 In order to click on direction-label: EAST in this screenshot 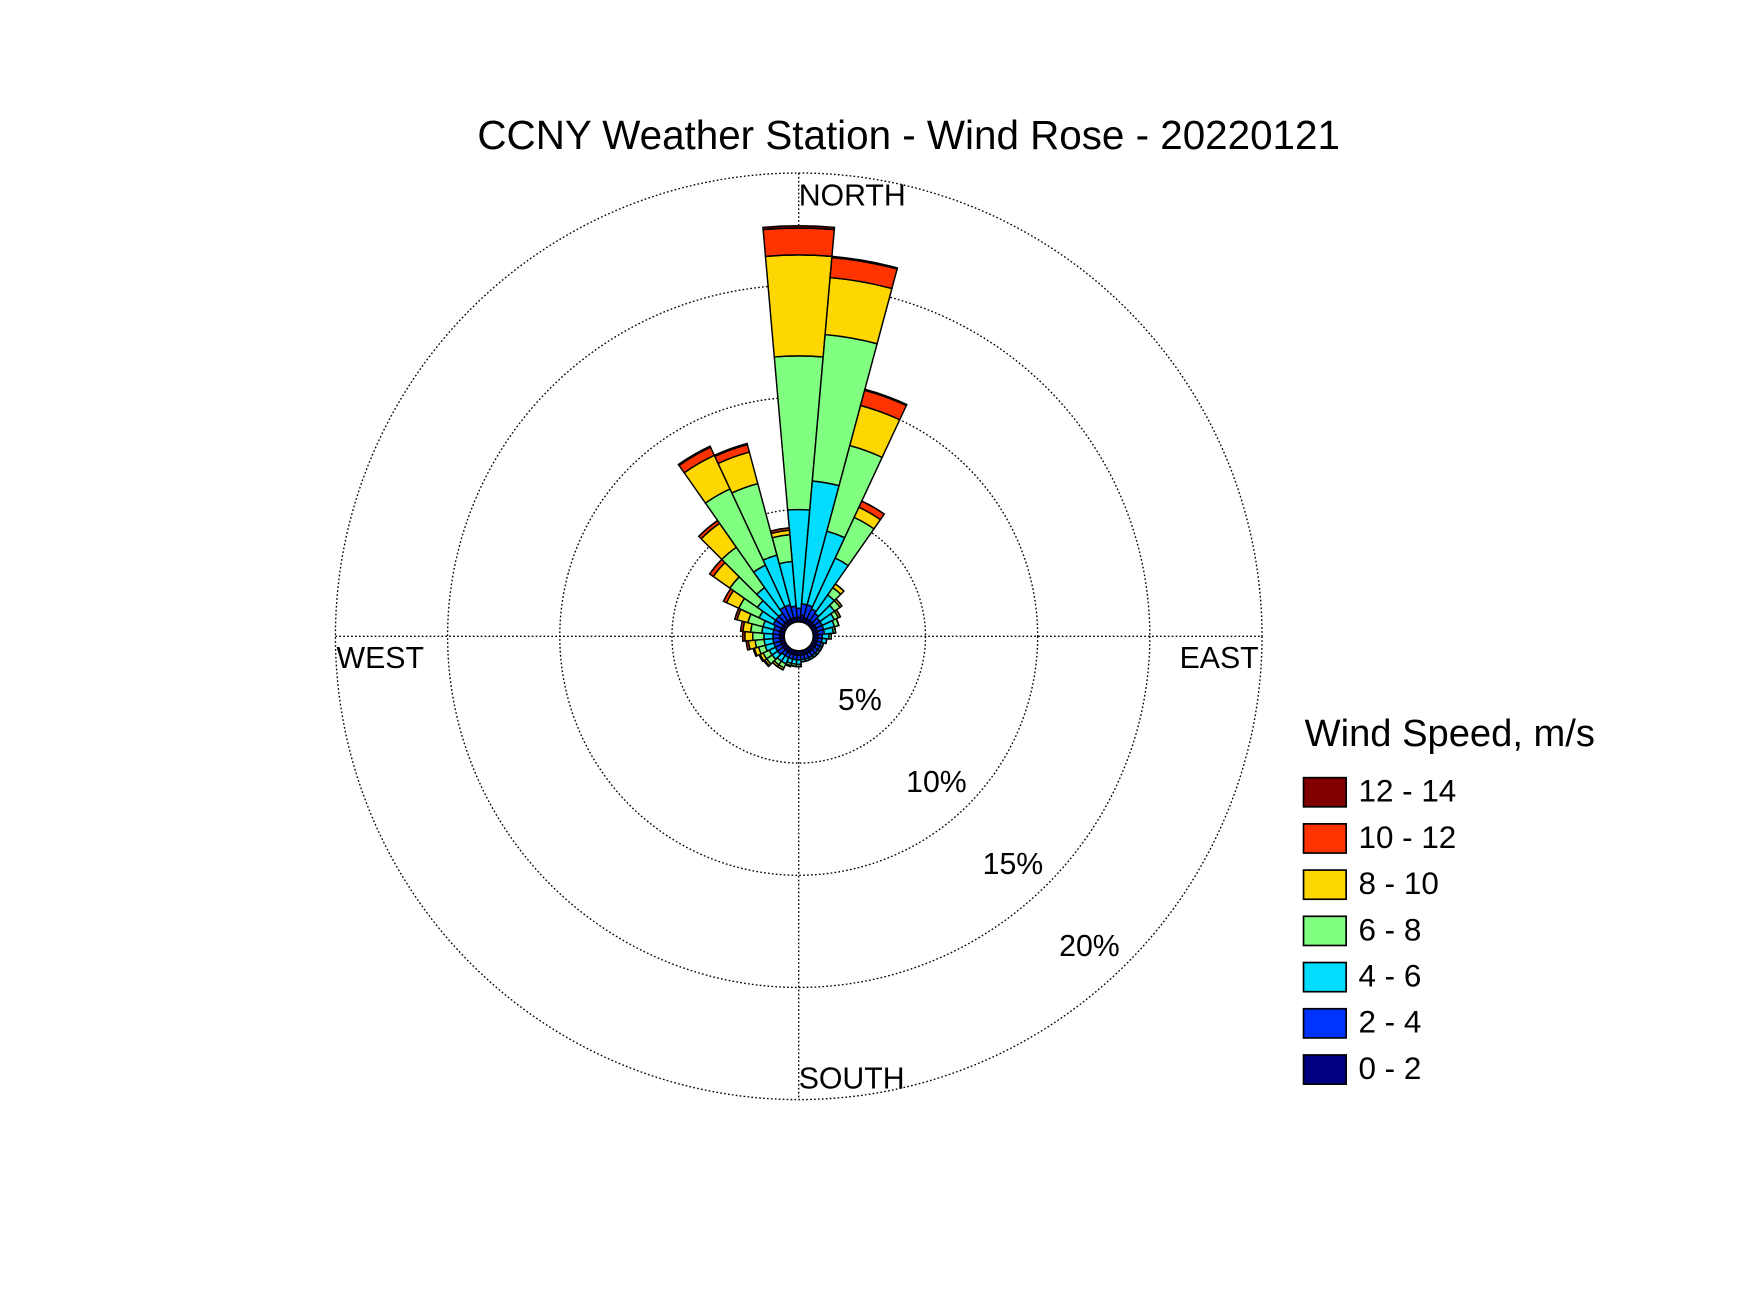, I will do `click(1219, 658)`.